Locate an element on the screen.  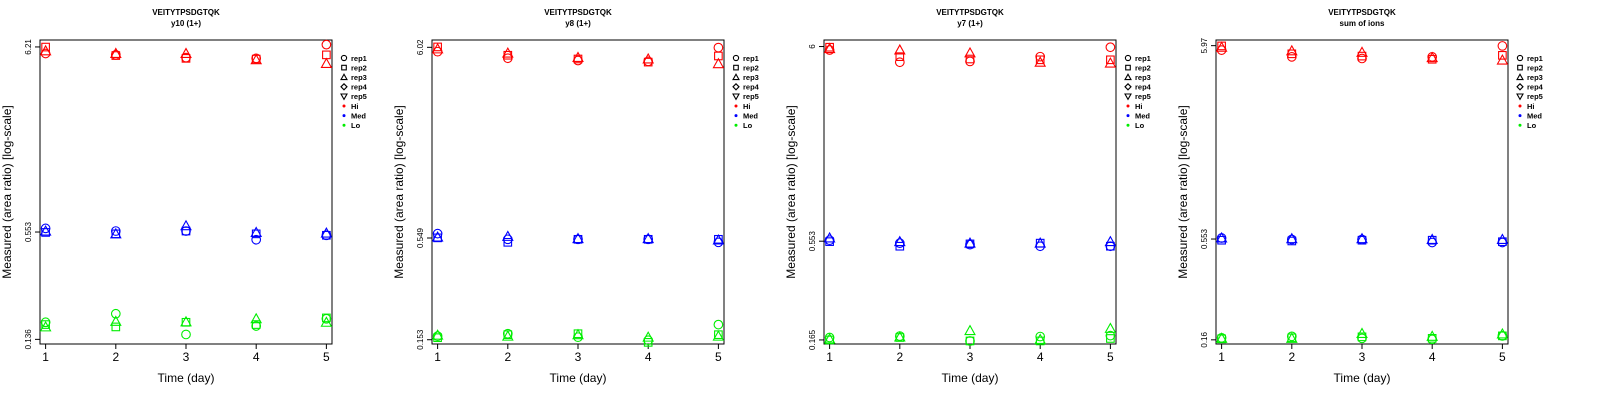
data-point-med-rep3-day4 is located at coordinates (1432, 238).